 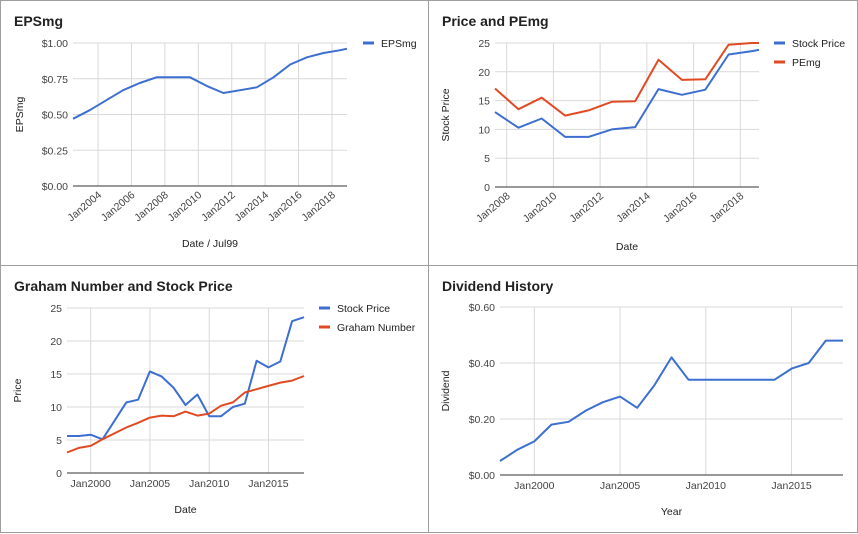 I want to click on chart-title: Price and PEmg, so click(x=495, y=21).